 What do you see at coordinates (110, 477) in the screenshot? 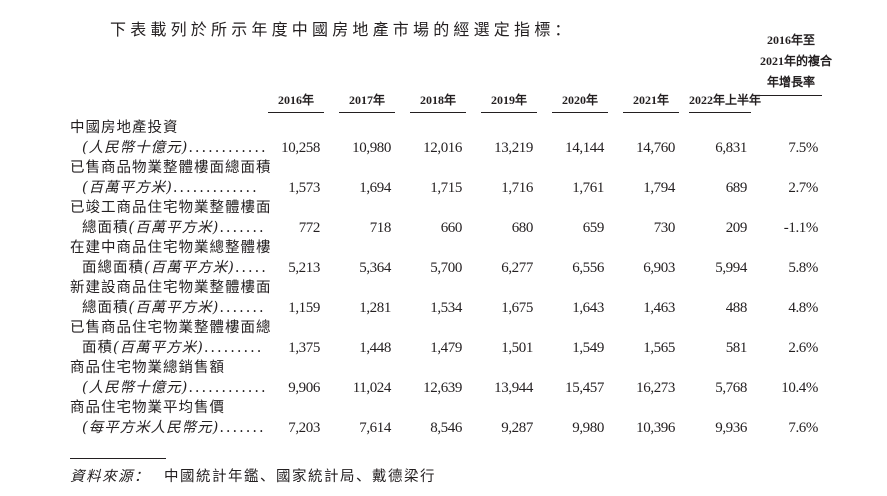
I see `source-label: 資料來源：` at bounding box center [110, 477].